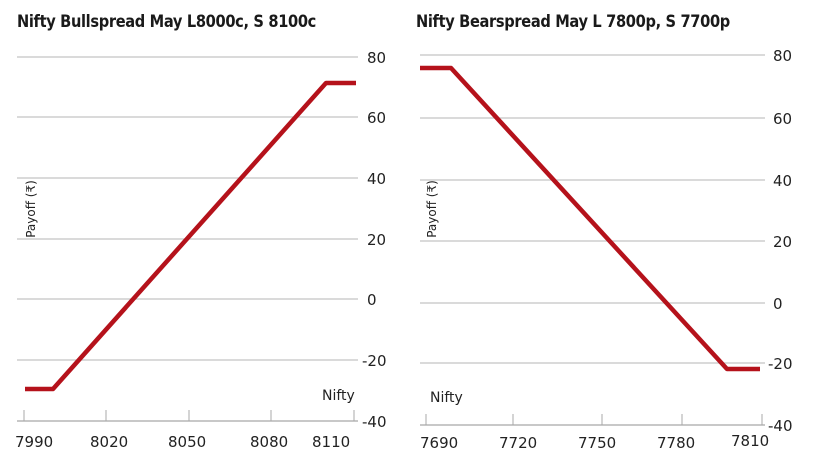 This screenshot has width=826, height=465. I want to click on bullspread-chart-title: Nifty Bullspread May L8000c, S 8100c, so click(167, 22).